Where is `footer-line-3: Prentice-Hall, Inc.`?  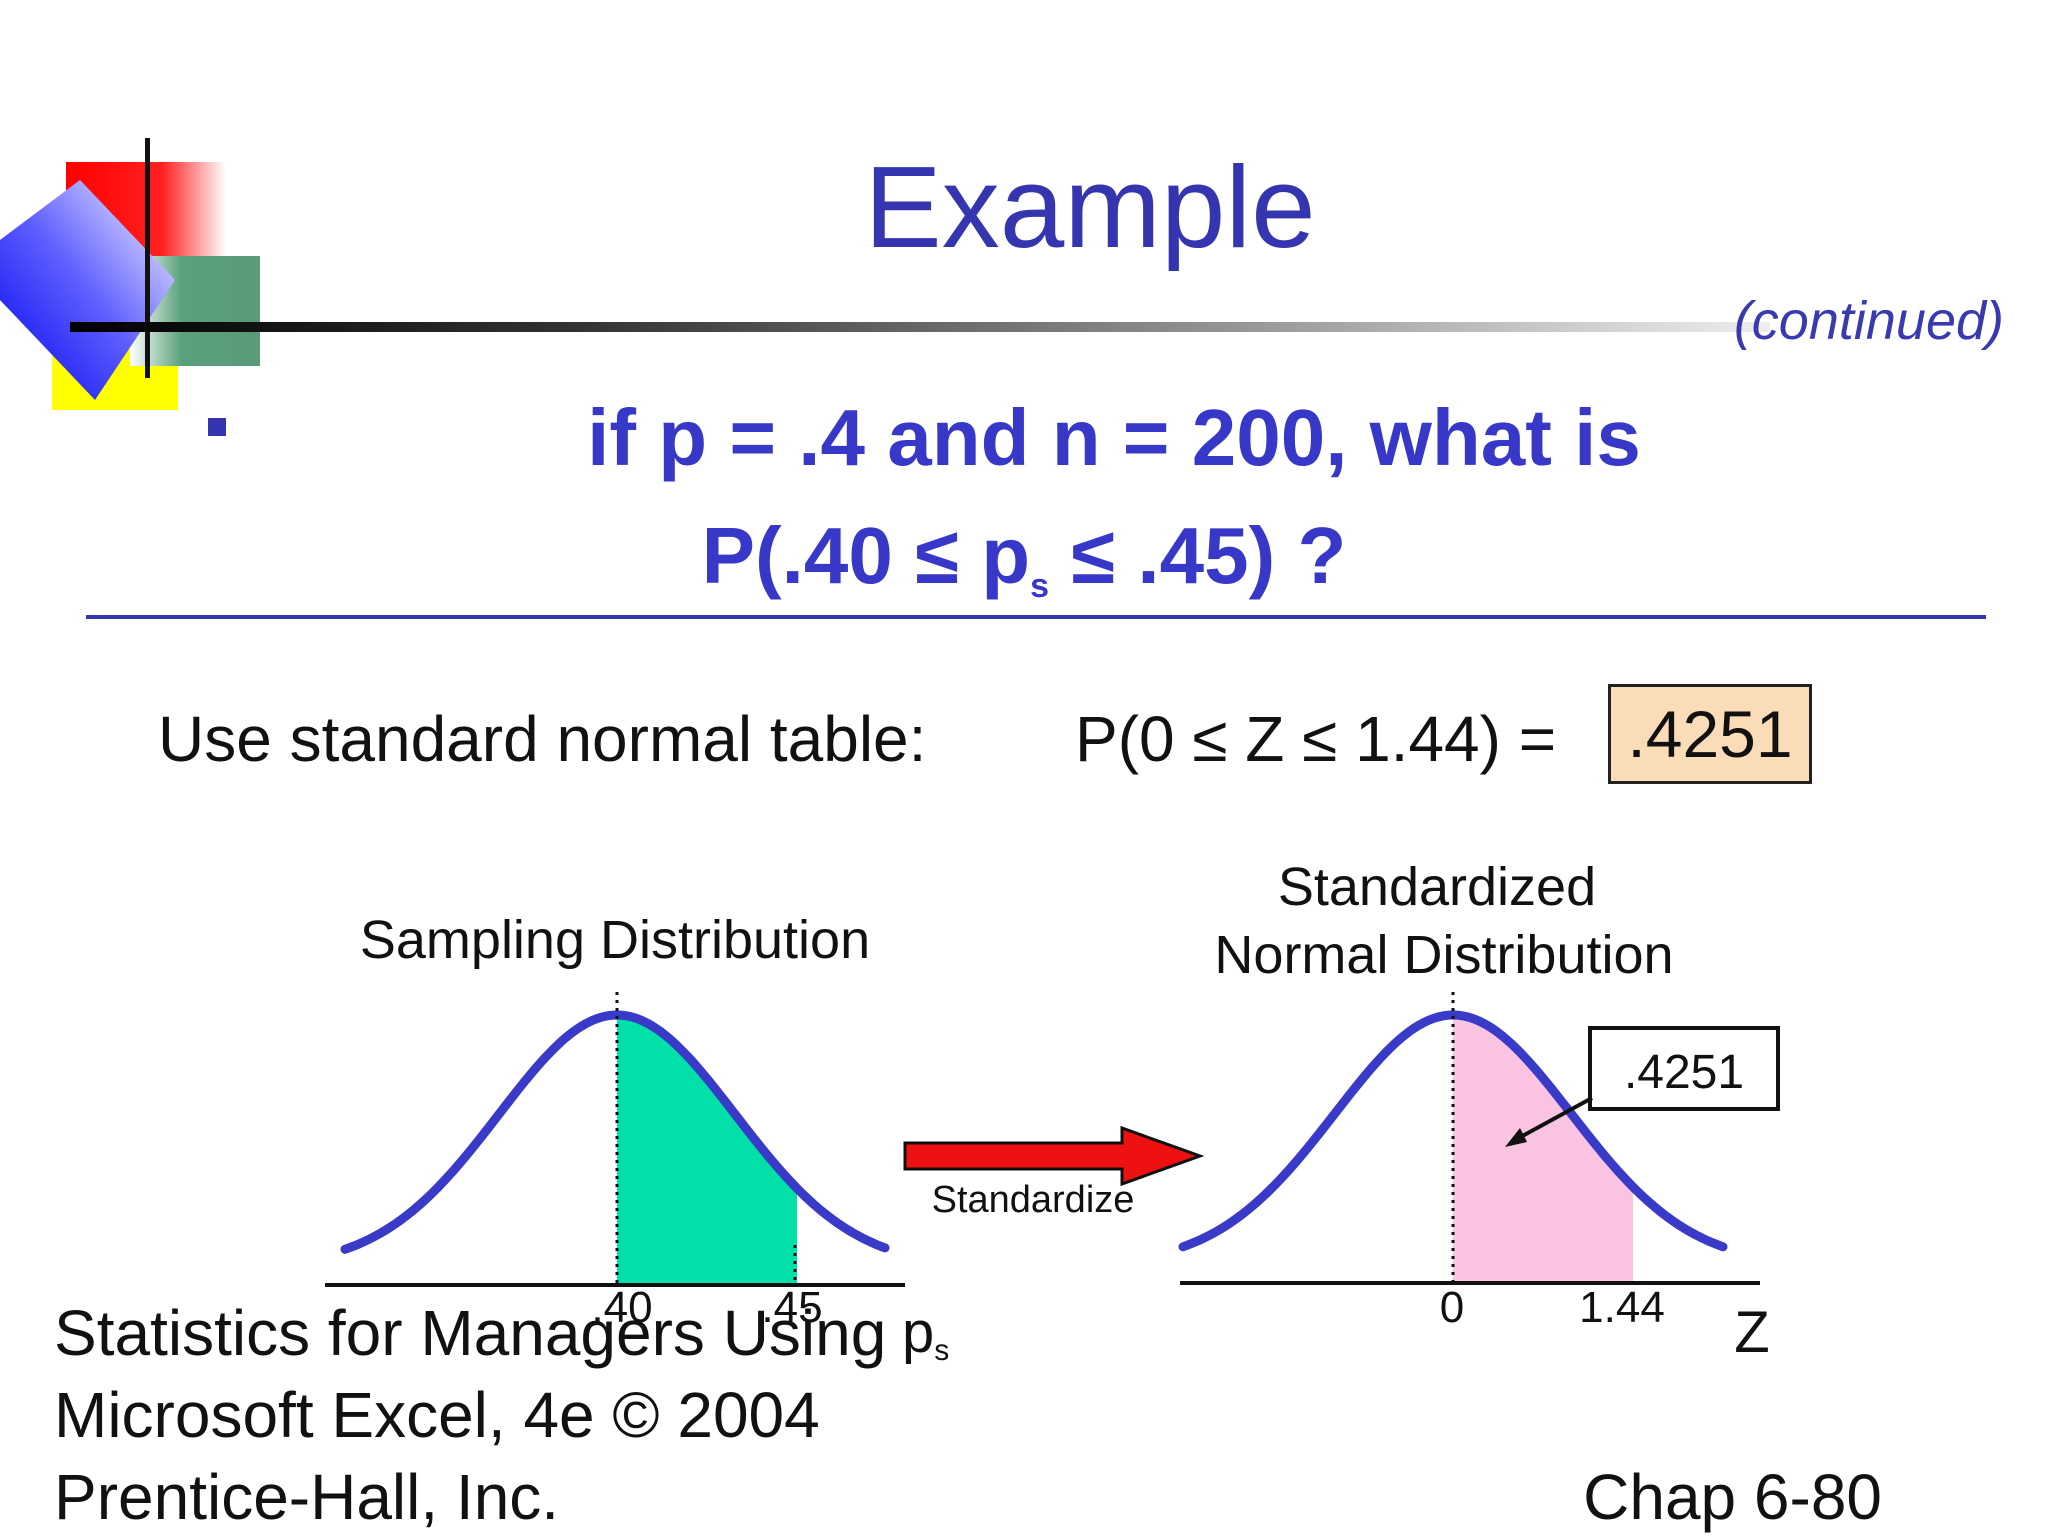
footer-line-3: Prentice-Hall, Inc. is located at coordinates (307, 1497).